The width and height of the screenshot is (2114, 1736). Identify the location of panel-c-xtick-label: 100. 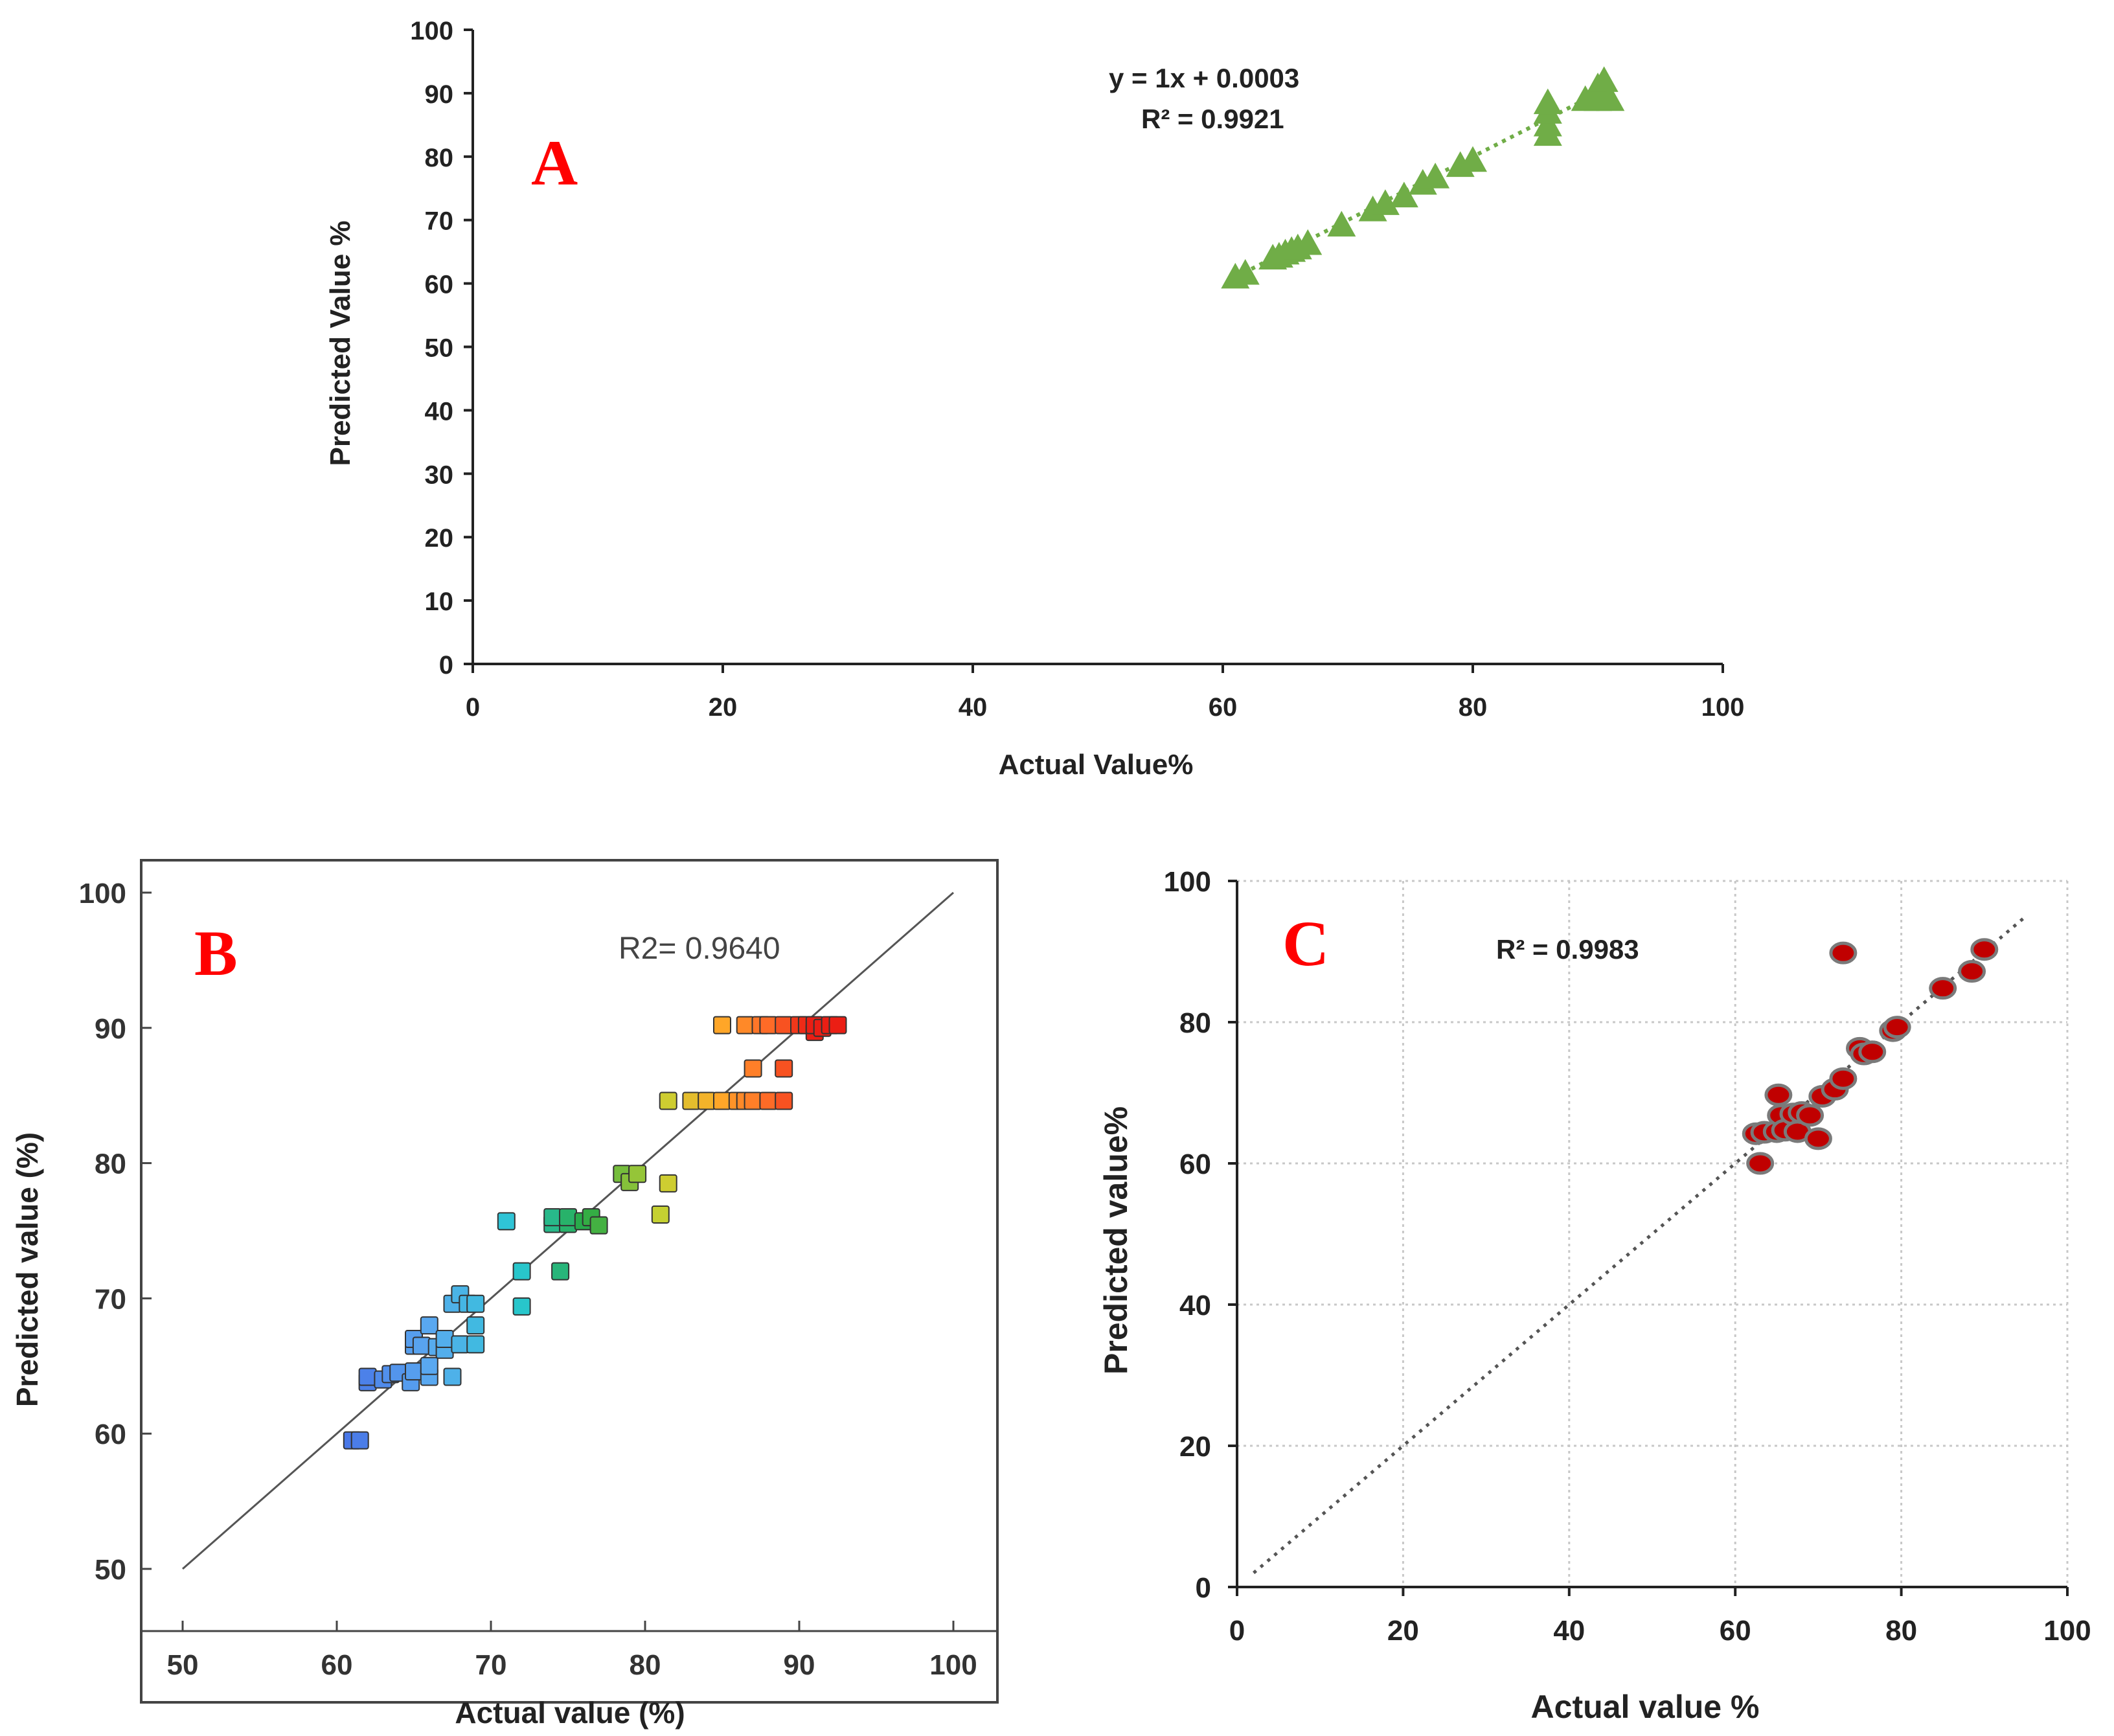
(2067, 1631).